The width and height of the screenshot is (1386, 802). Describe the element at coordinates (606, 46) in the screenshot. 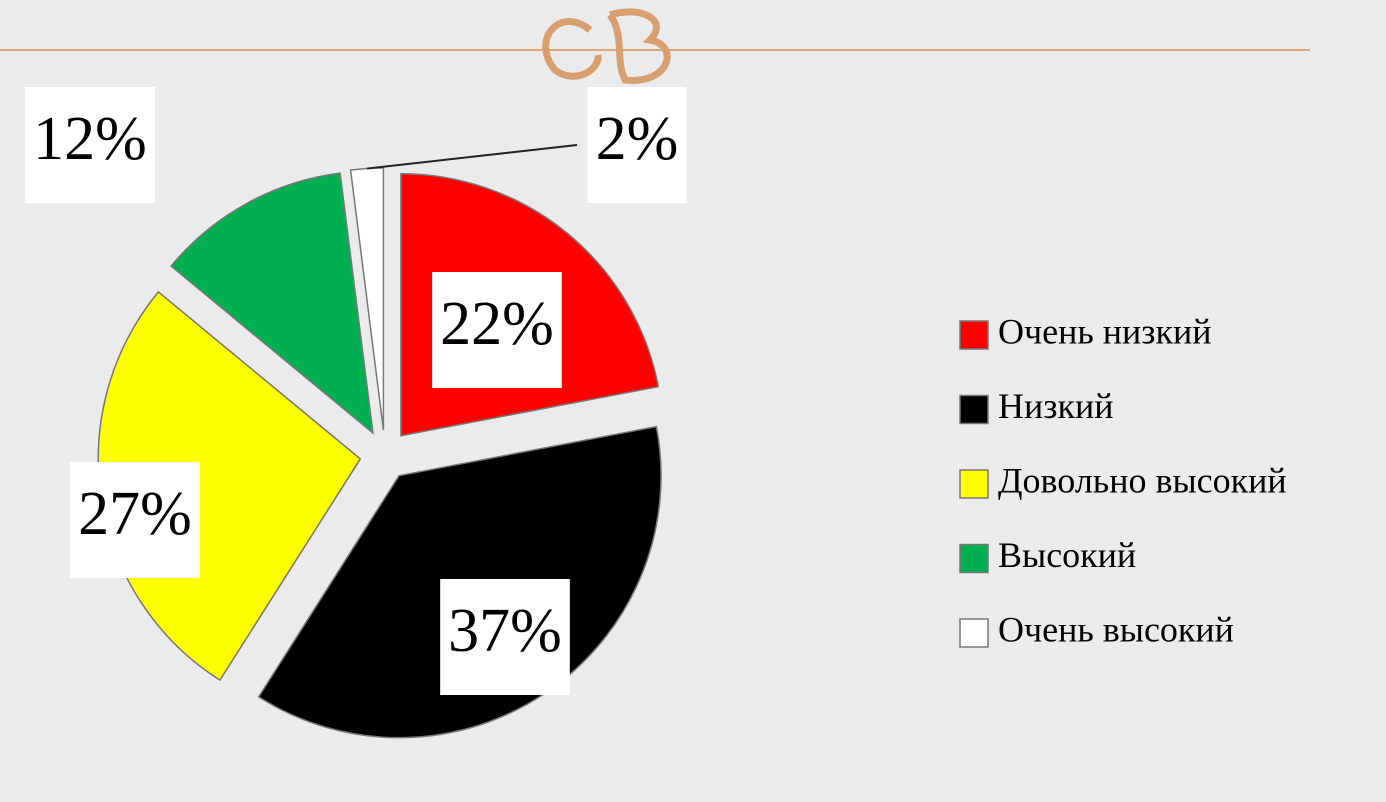

I see `ornament` at that location.